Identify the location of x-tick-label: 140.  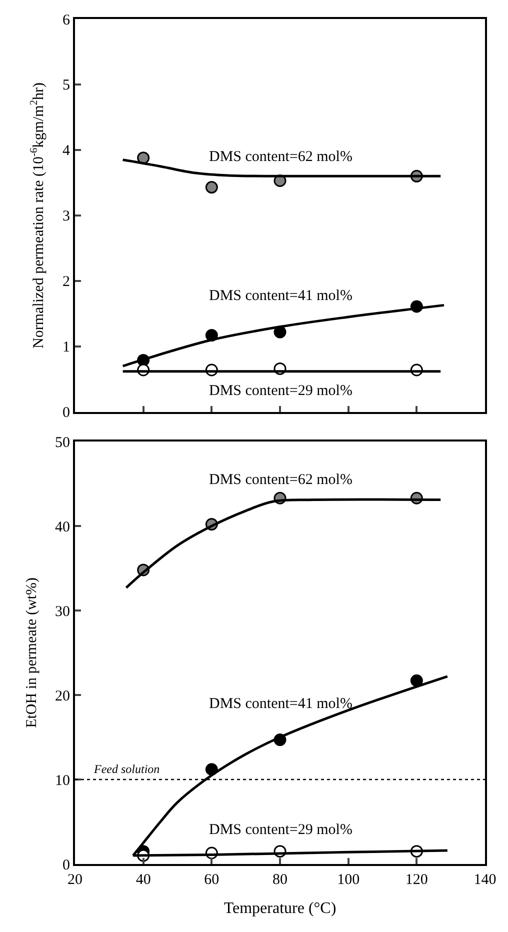
(485, 880).